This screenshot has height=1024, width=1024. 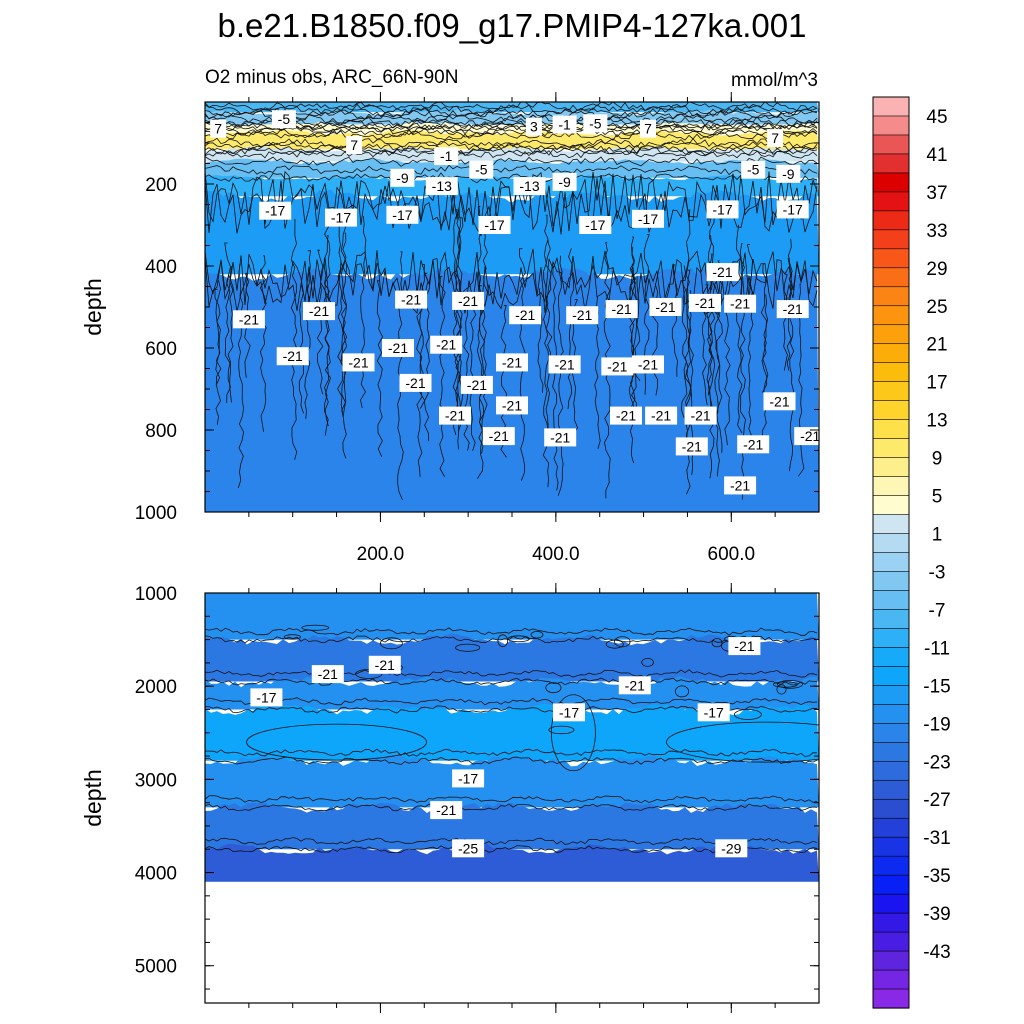 I want to click on contour-label: -13, so click(x=529, y=186).